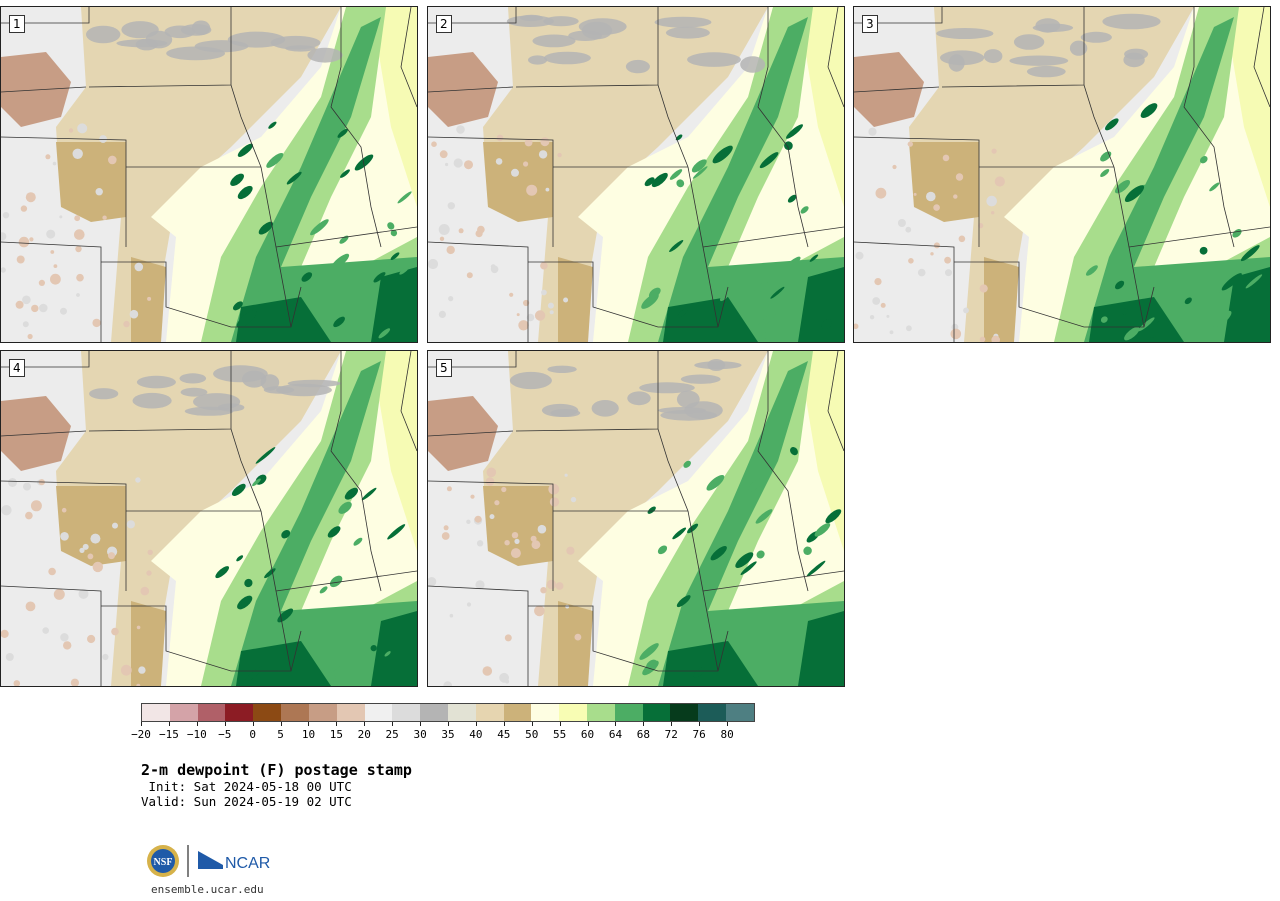 The width and height of the screenshot is (1280, 901). I want to click on init-time: Init: Sat 2024-05-18 00 UTC, so click(246, 786).